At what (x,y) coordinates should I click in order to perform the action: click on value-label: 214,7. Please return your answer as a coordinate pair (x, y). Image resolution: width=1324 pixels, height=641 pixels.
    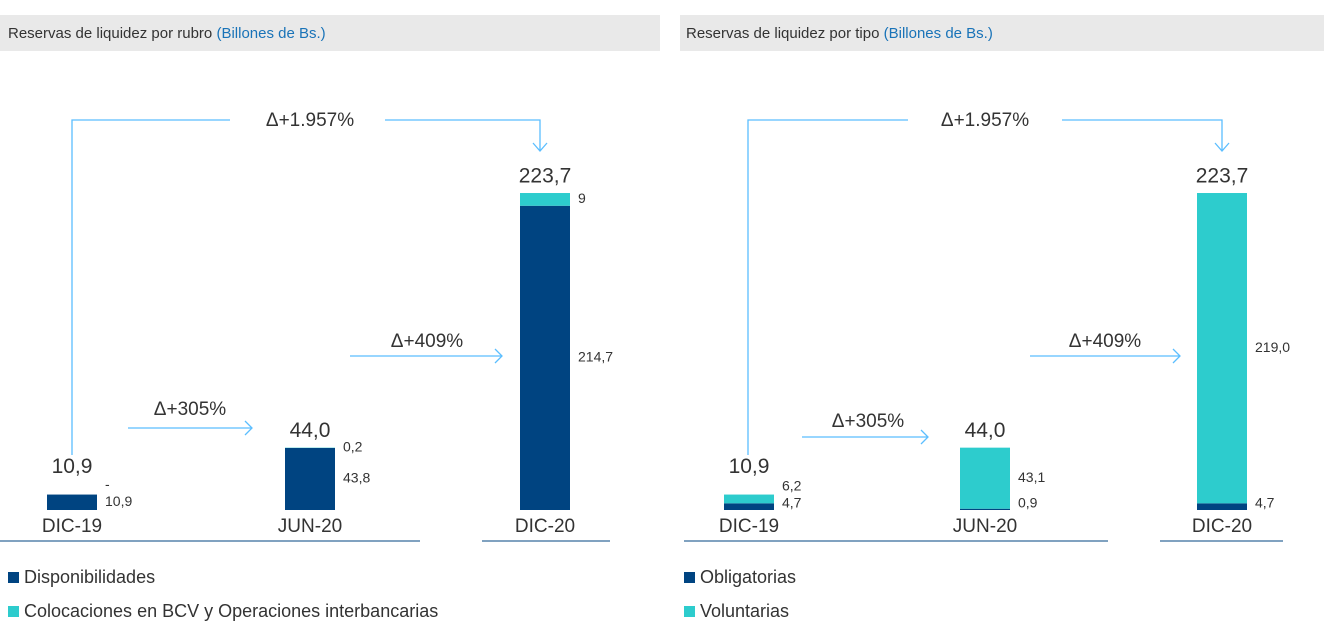
    Looking at the image, I should click on (595, 357).